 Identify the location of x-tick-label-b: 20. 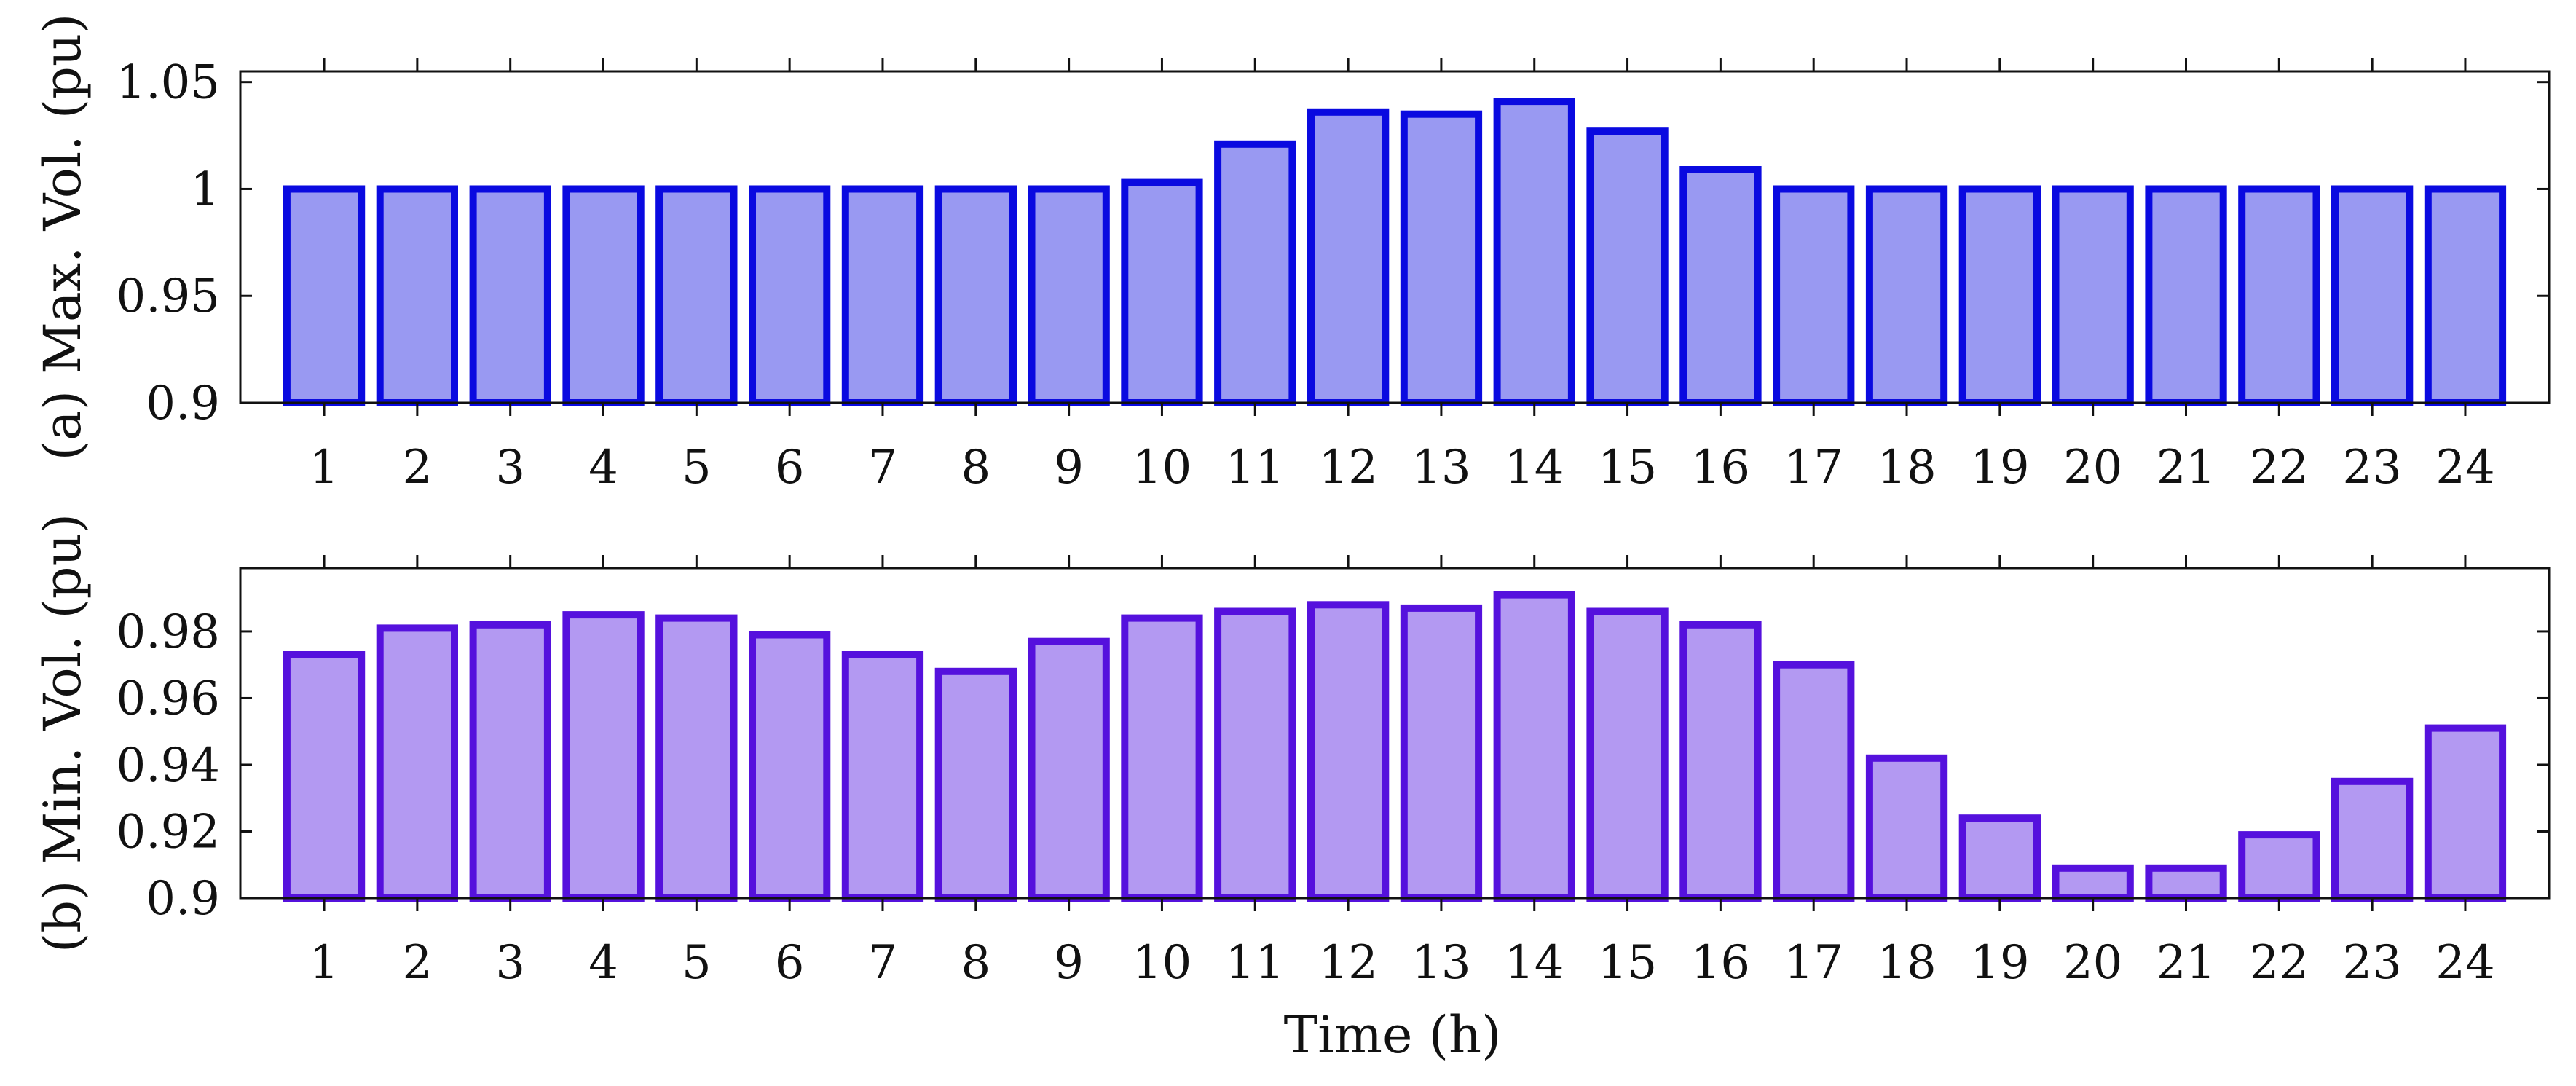
(2092, 963).